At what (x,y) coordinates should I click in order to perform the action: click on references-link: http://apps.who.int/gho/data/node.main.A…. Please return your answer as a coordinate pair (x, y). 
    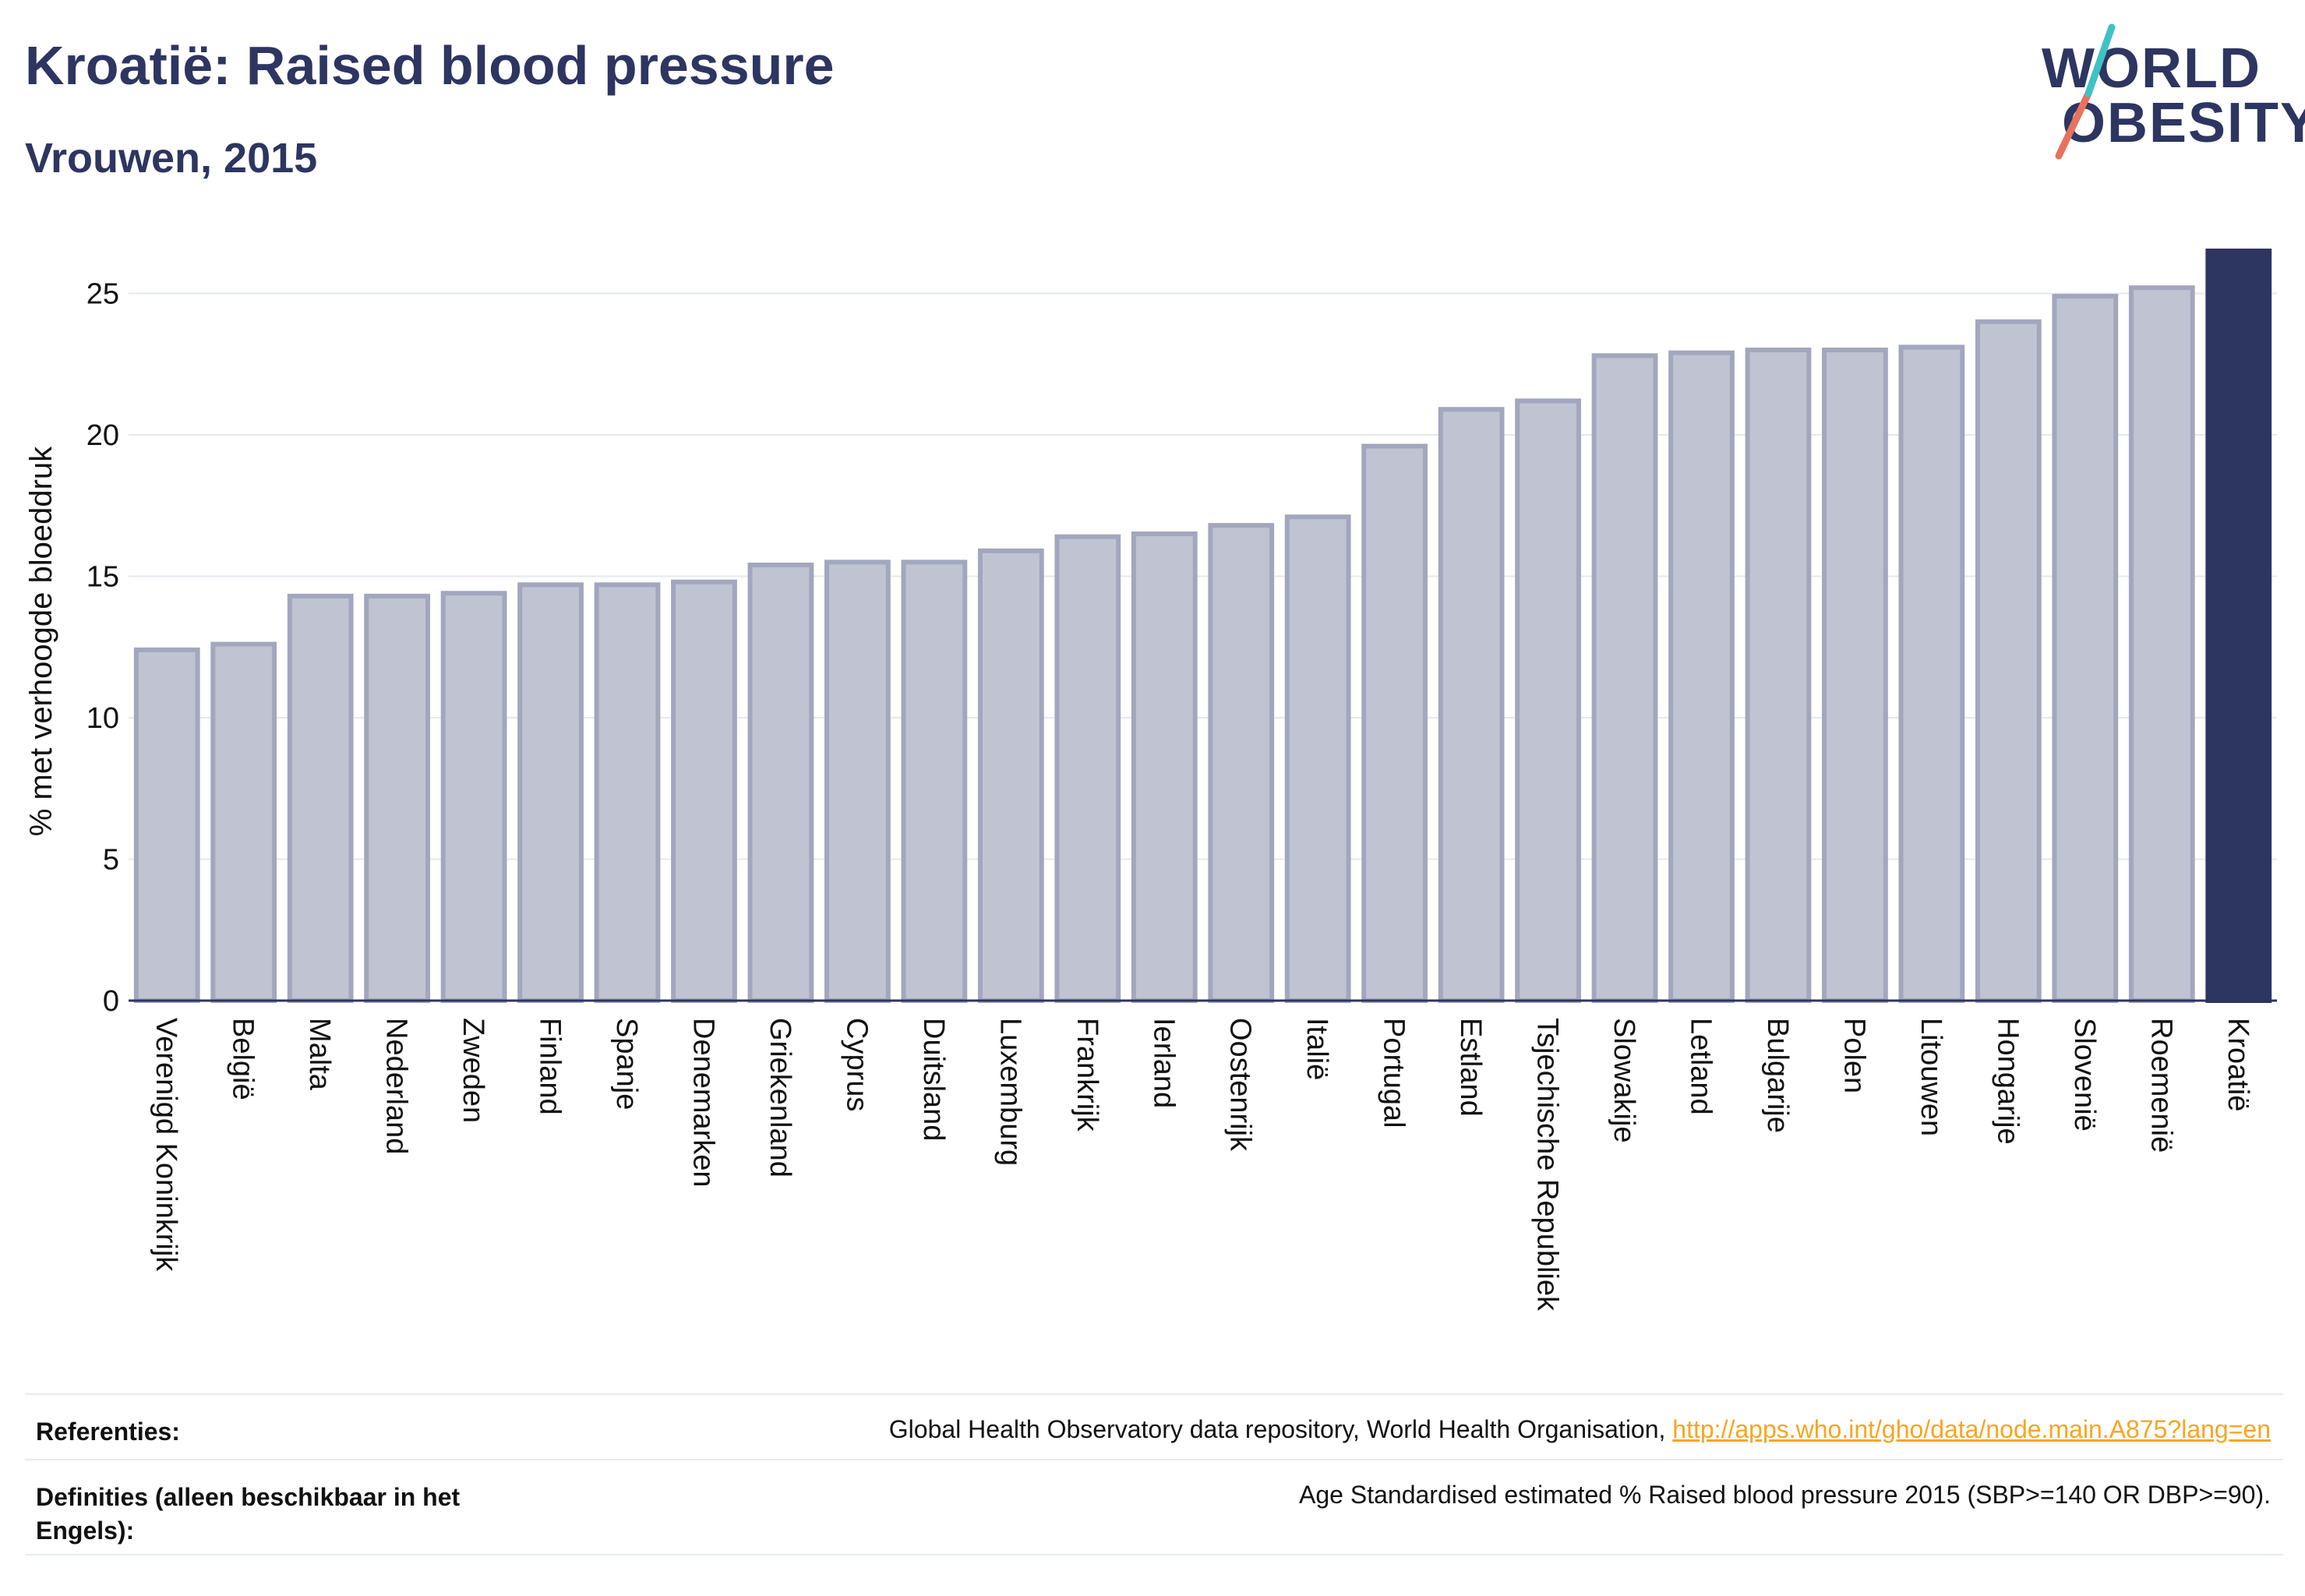
    Looking at the image, I should click on (1971, 1429).